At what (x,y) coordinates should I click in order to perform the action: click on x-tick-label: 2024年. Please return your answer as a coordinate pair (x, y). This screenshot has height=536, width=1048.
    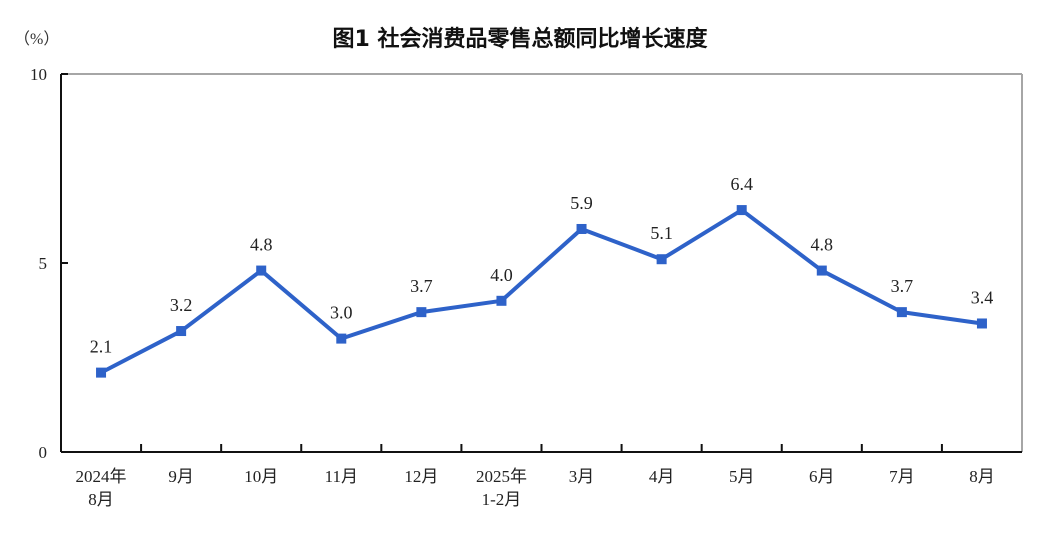
    Looking at the image, I should click on (101, 476).